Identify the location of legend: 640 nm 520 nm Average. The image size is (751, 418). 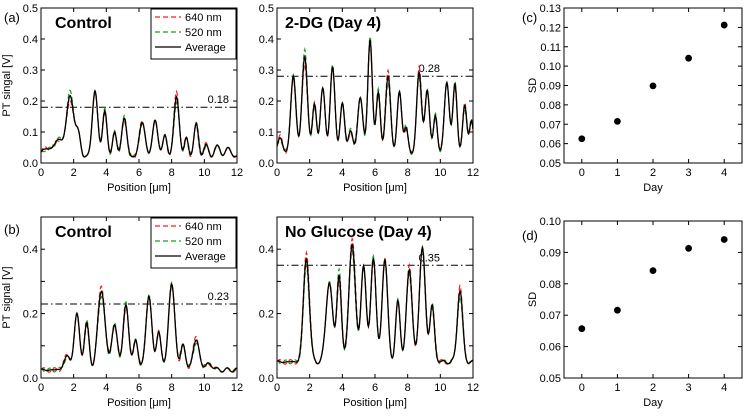
(193, 243).